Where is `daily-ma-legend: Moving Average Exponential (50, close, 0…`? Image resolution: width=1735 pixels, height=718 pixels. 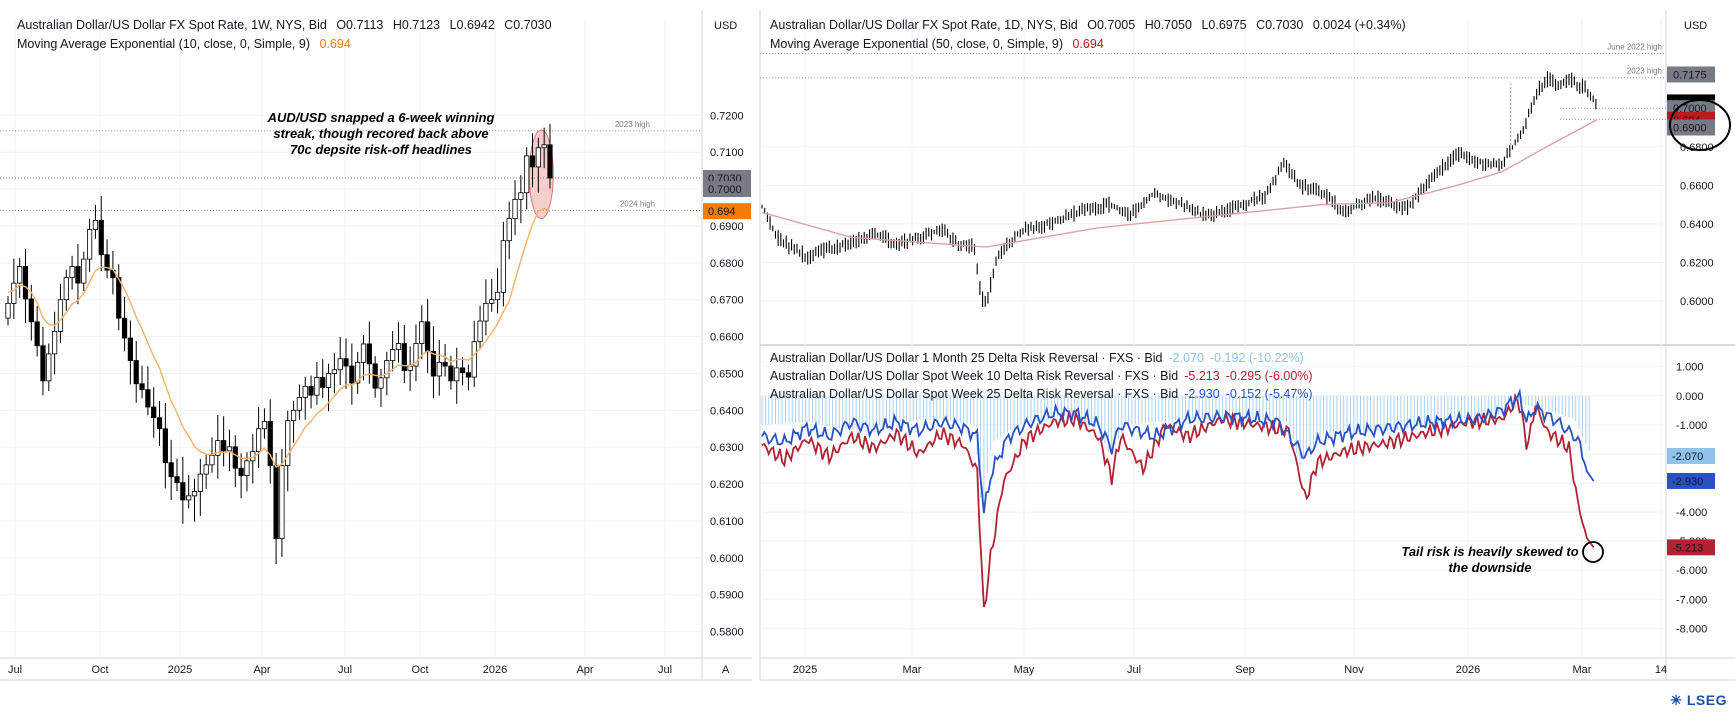 daily-ma-legend: Moving Average Exponential (50, close, 0… is located at coordinates (937, 44).